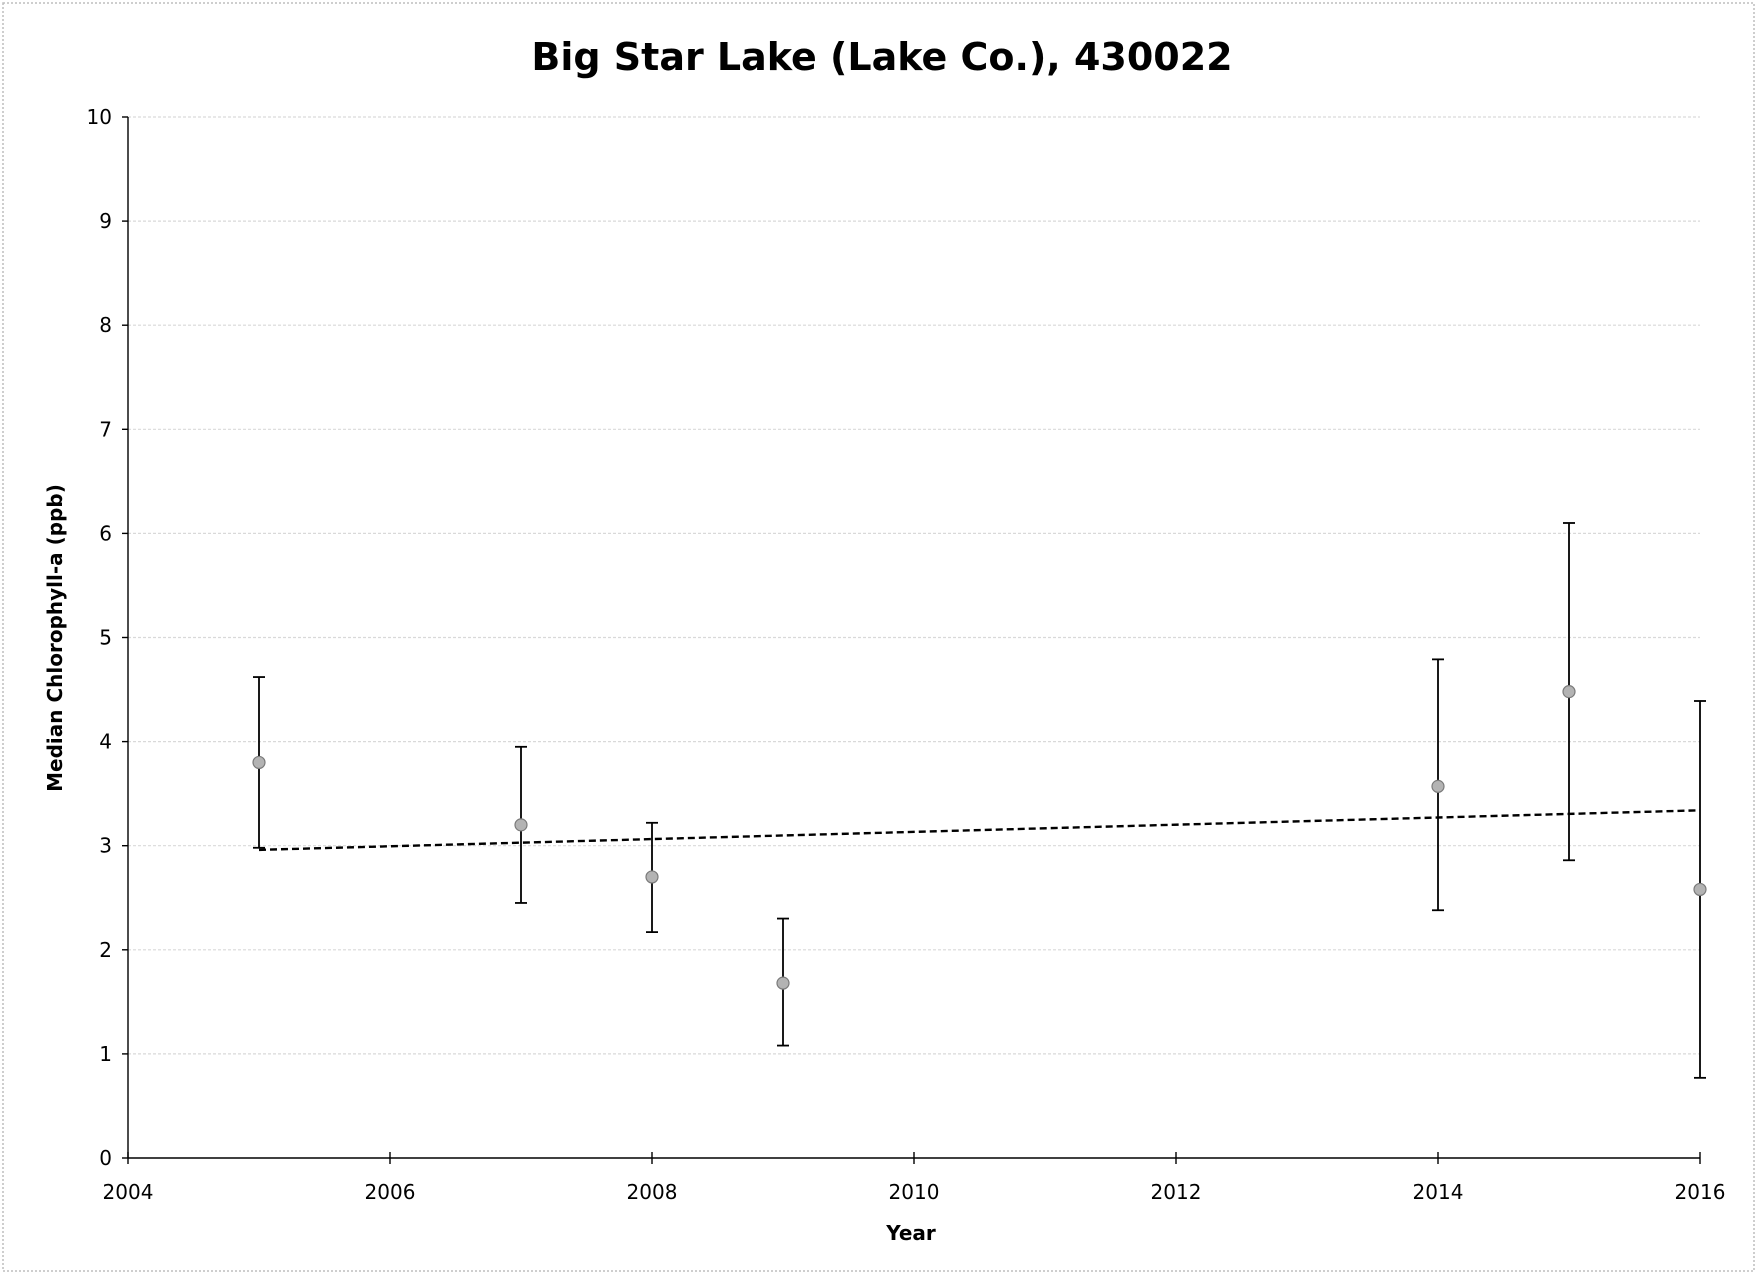 The height and width of the screenshot is (1274, 1757). I want to click on y-tick-label: 7, so click(105, 429).